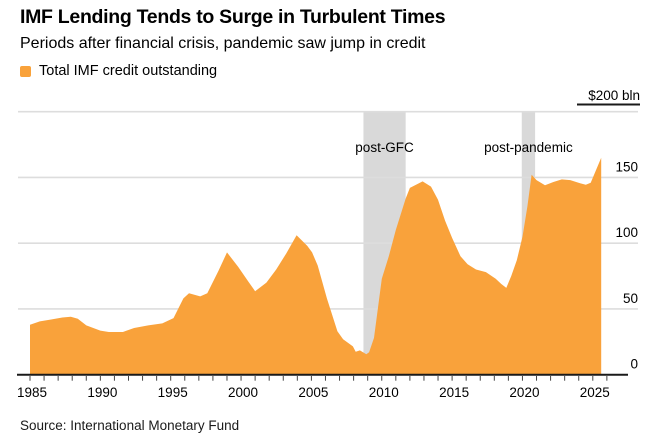 This screenshot has height=443, width=657. Describe the element at coordinates (528, 147) in the screenshot. I see `band-annotation-label: post-pandemic` at that location.